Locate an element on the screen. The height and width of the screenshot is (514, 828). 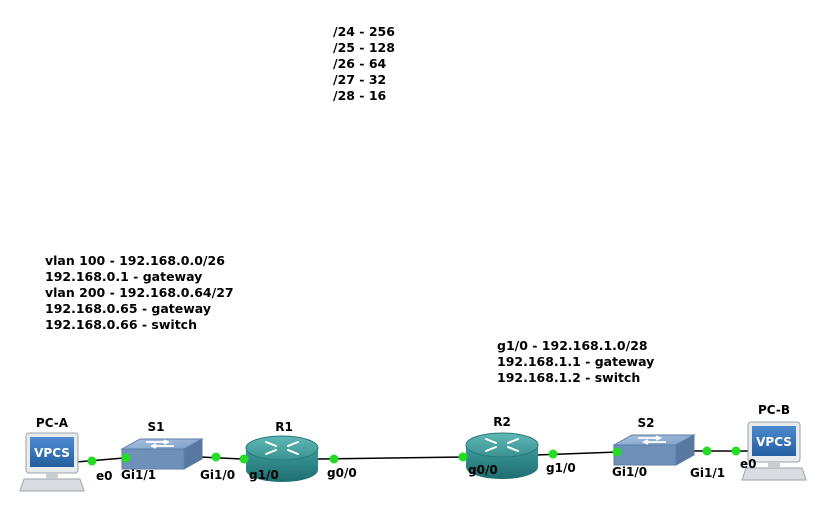
s2-node: S2 is located at coordinates (654, 441).